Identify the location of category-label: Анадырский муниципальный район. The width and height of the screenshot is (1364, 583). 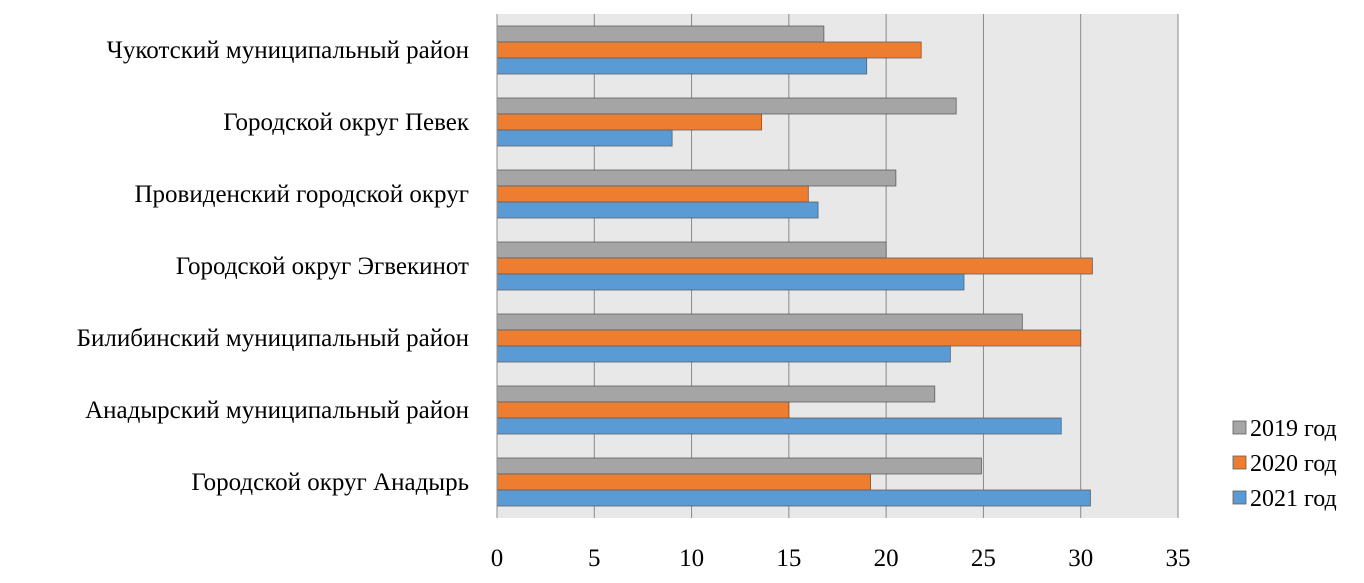
(277, 410).